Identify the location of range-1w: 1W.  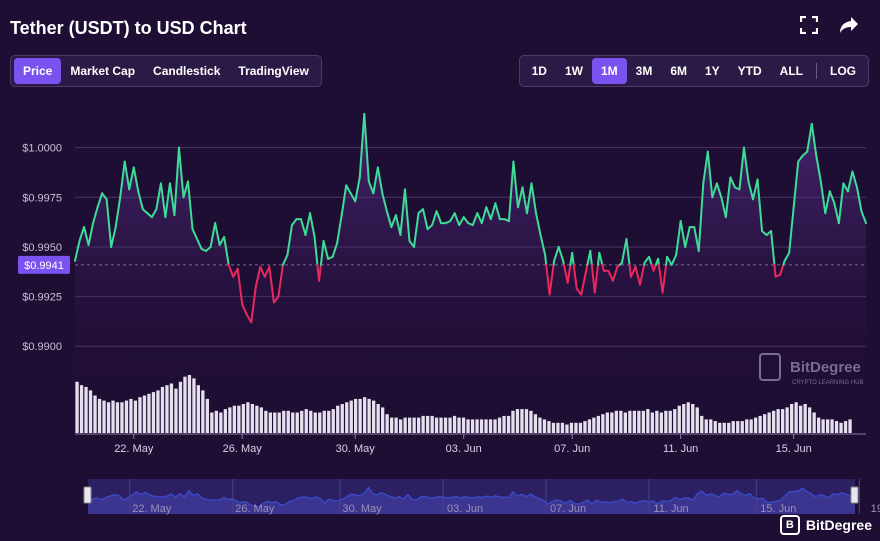
(573, 71).